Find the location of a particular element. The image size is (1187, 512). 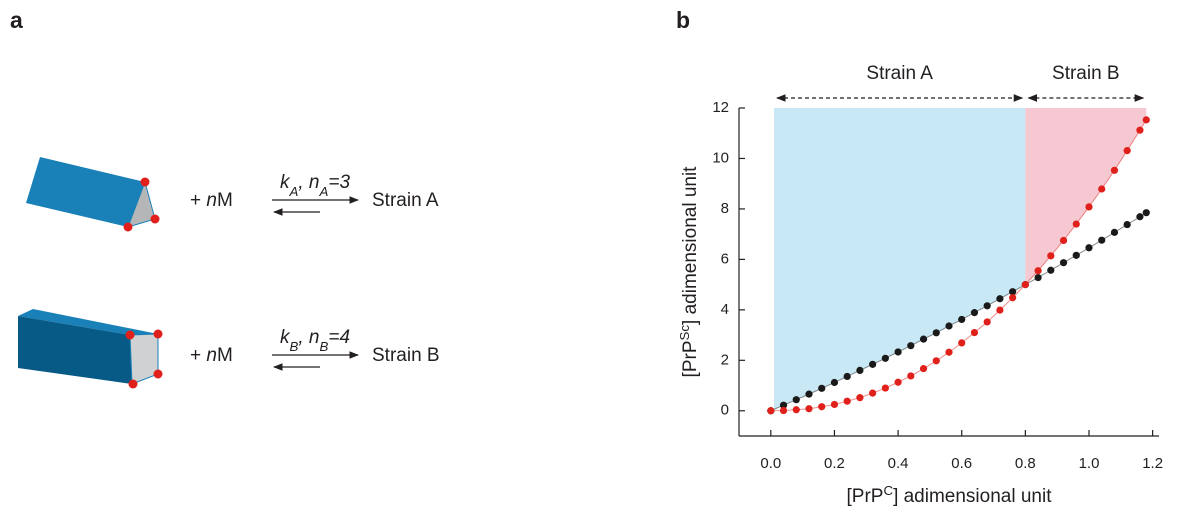

x-tick-label: 1.0 is located at coordinates (1089, 463).